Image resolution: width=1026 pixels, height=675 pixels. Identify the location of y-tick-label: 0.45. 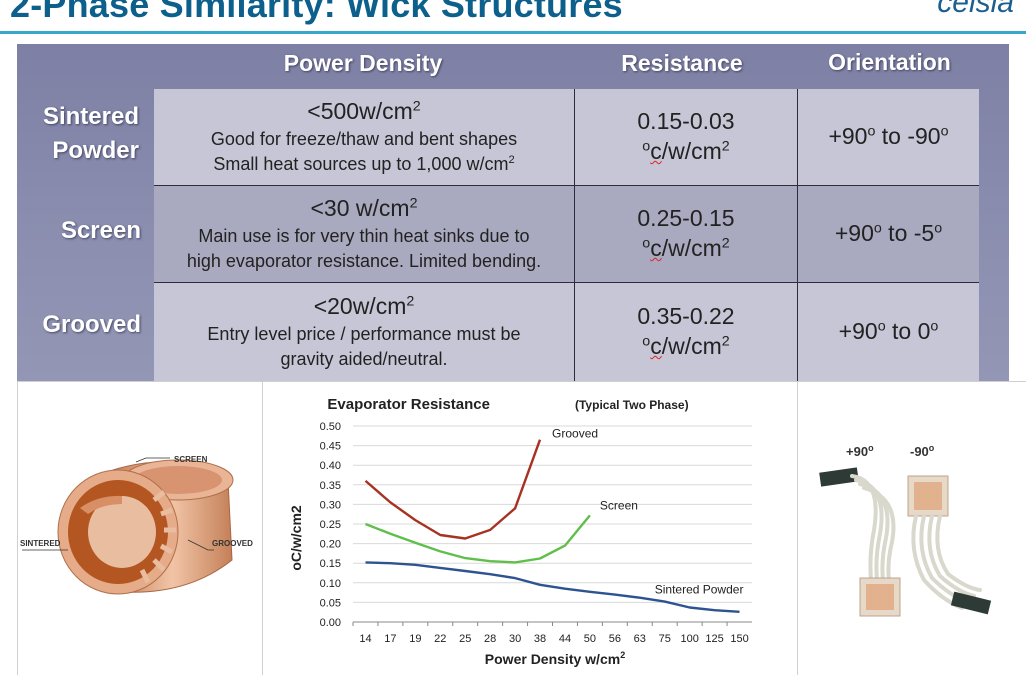
(330, 447).